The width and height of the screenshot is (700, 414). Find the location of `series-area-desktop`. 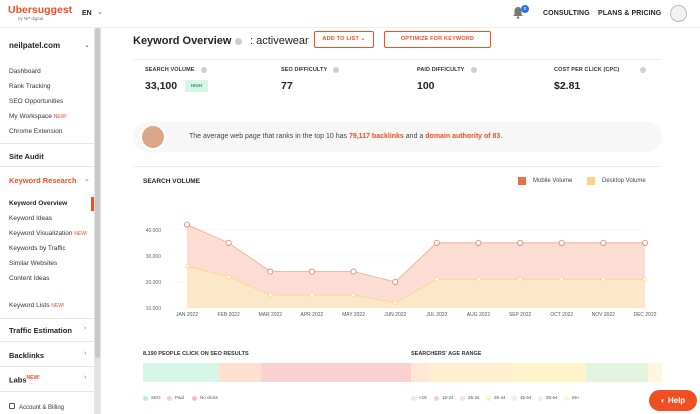

series-area-desktop is located at coordinates (416, 287).